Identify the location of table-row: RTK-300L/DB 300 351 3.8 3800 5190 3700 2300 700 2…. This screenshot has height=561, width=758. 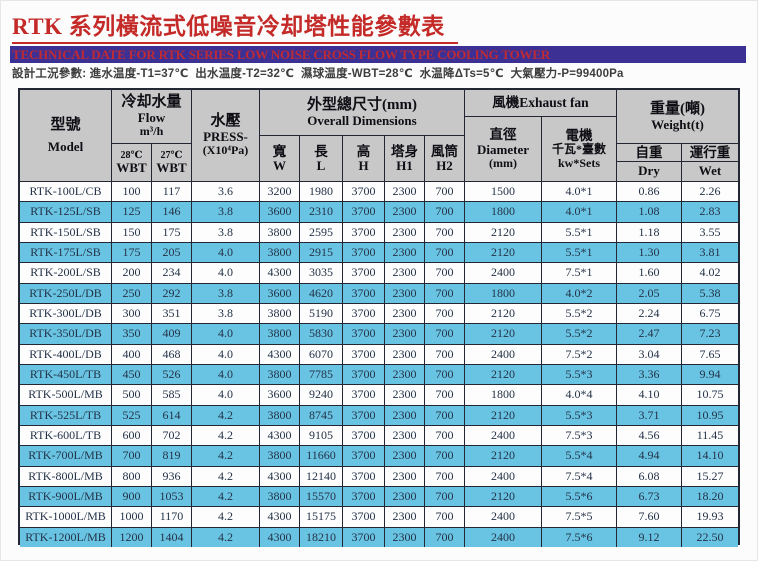
(379, 314).